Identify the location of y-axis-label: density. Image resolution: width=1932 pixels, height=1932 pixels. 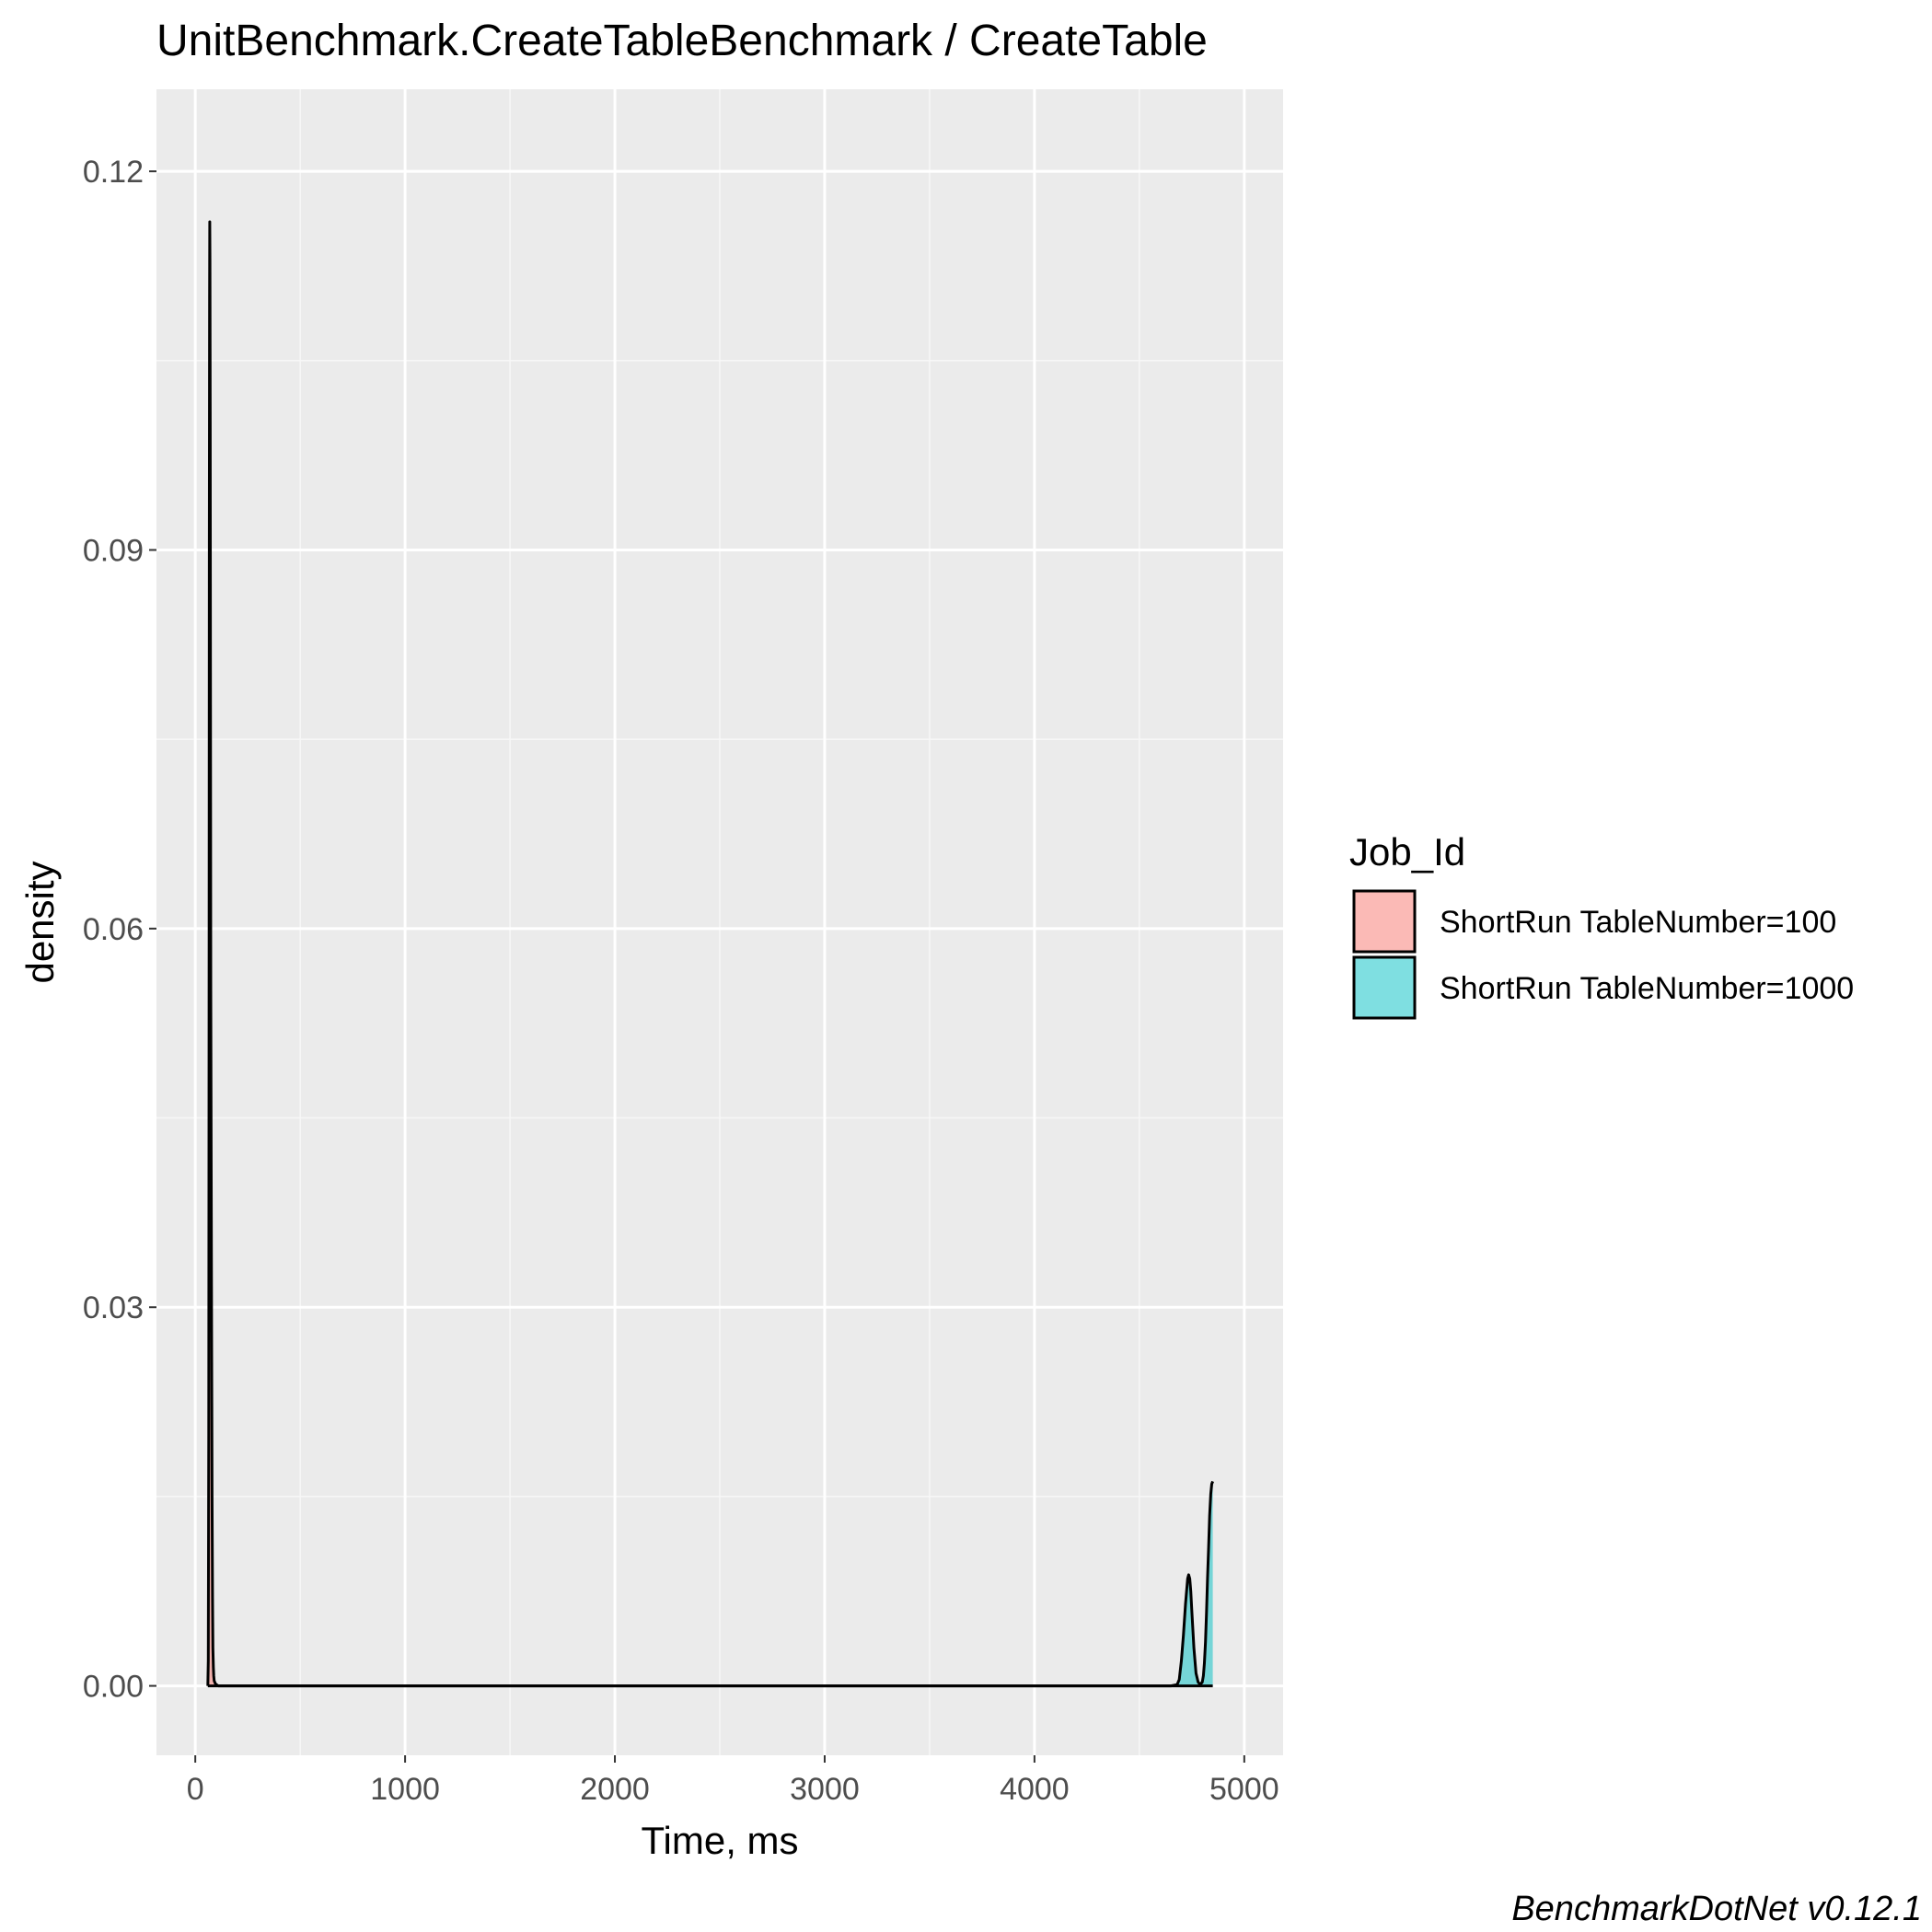
(40, 922).